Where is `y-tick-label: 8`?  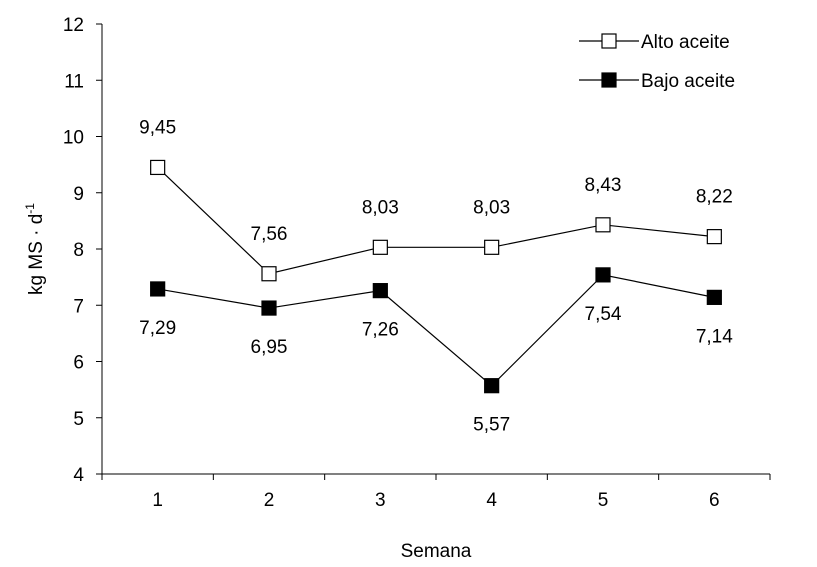
y-tick-label: 8 is located at coordinates (78, 250).